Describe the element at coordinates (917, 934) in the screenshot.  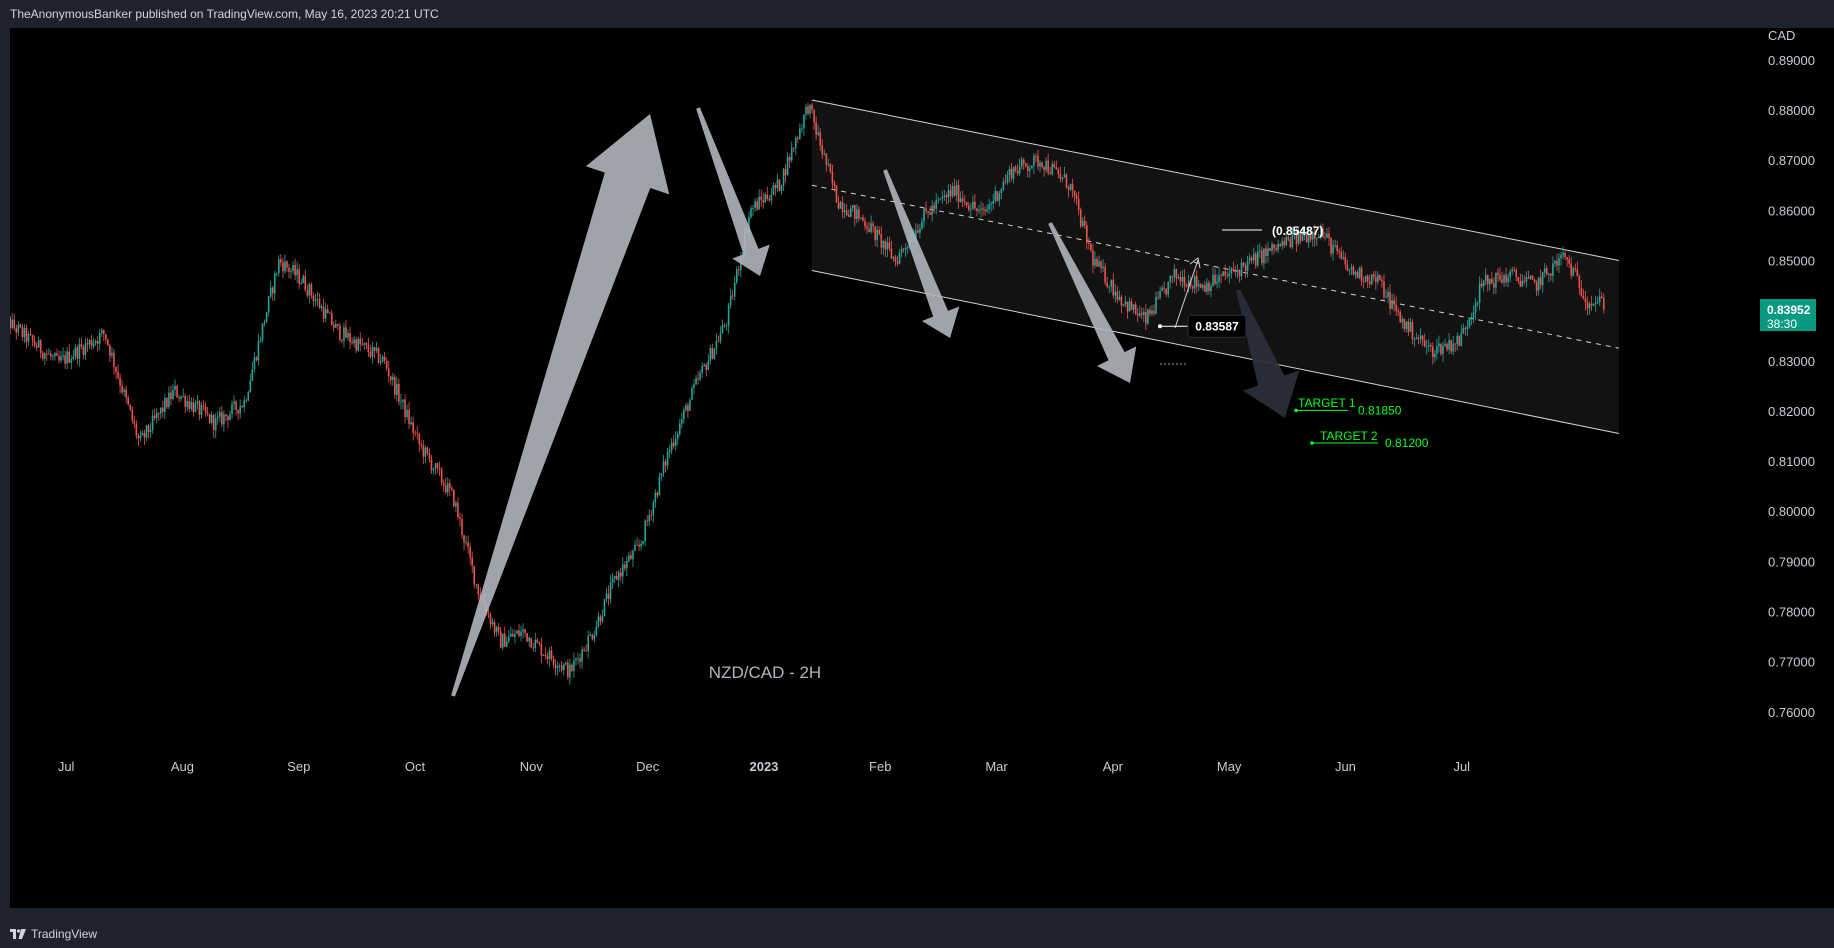
I see `footer: TradingView` at that location.